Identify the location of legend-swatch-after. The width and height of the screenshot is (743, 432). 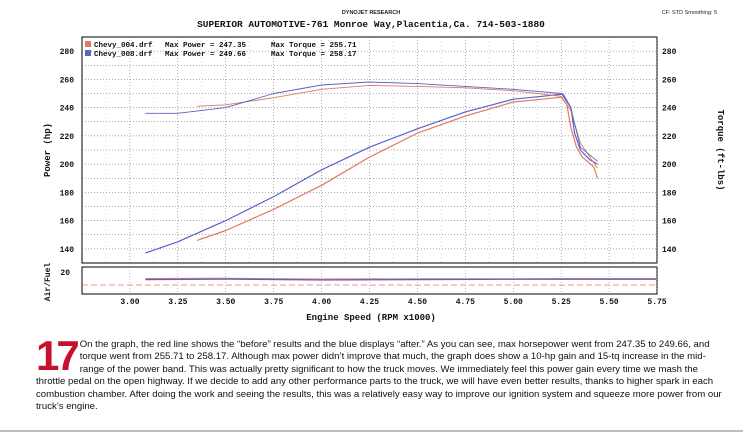
(88, 53).